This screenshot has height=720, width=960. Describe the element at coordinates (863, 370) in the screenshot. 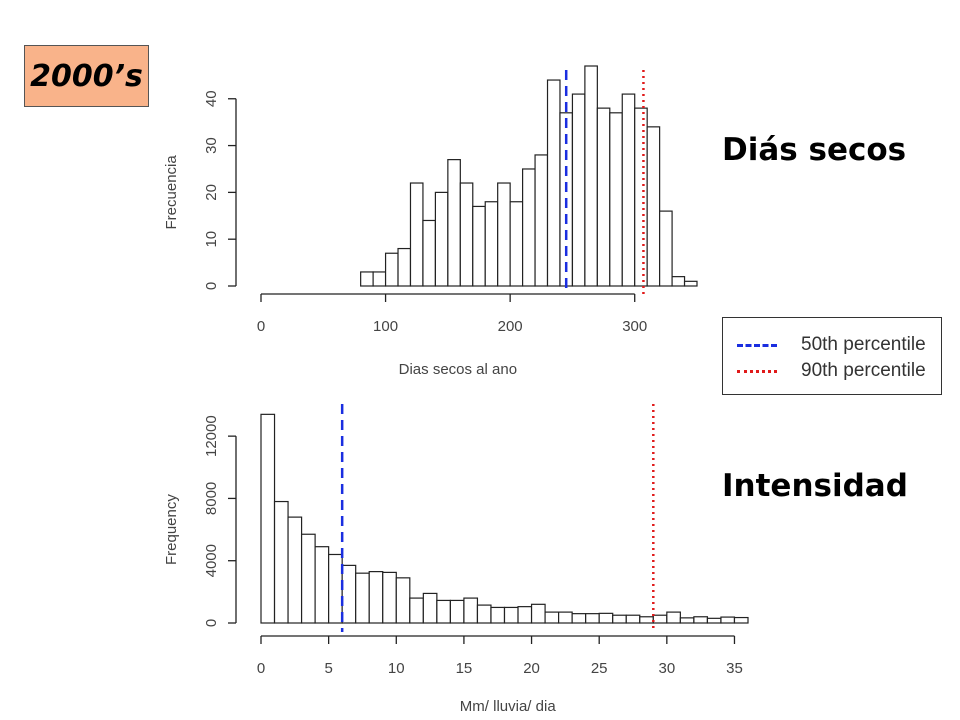

I see `legend-label: 90th percentile` at that location.